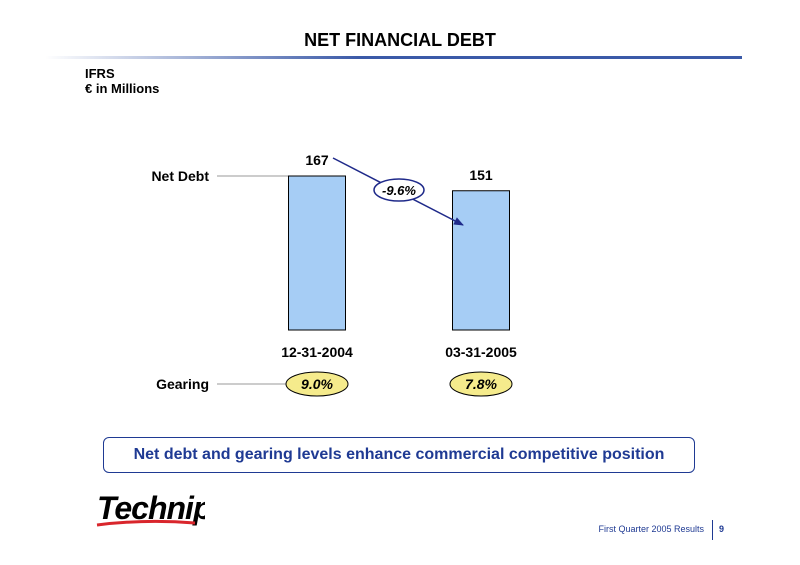  Describe the element at coordinates (154, 511) in the screenshot. I see `technip-logo: Technip` at that location.